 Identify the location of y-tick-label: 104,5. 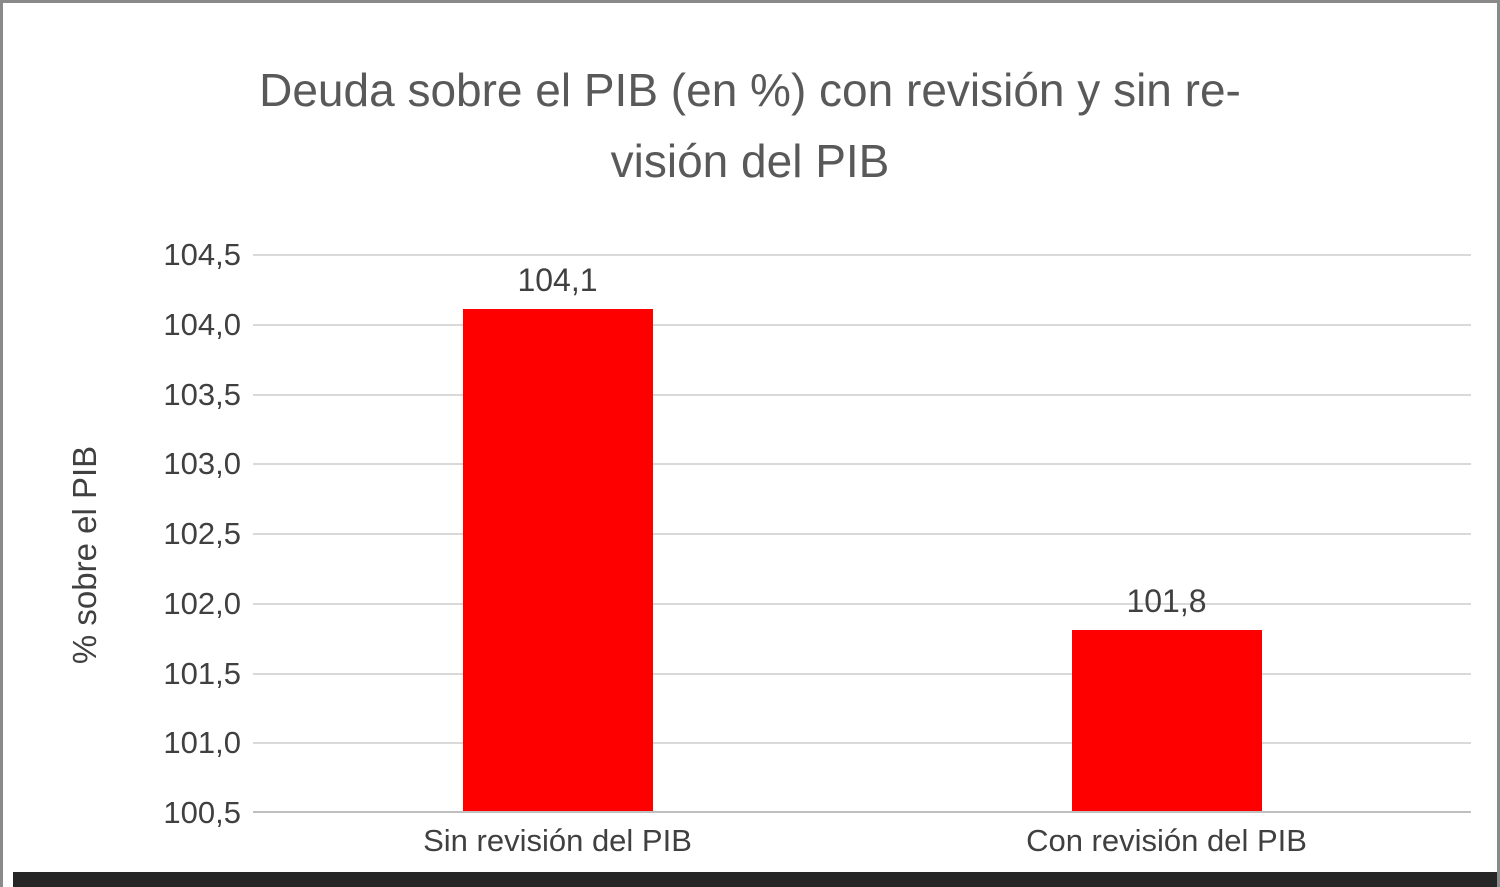
(202, 254).